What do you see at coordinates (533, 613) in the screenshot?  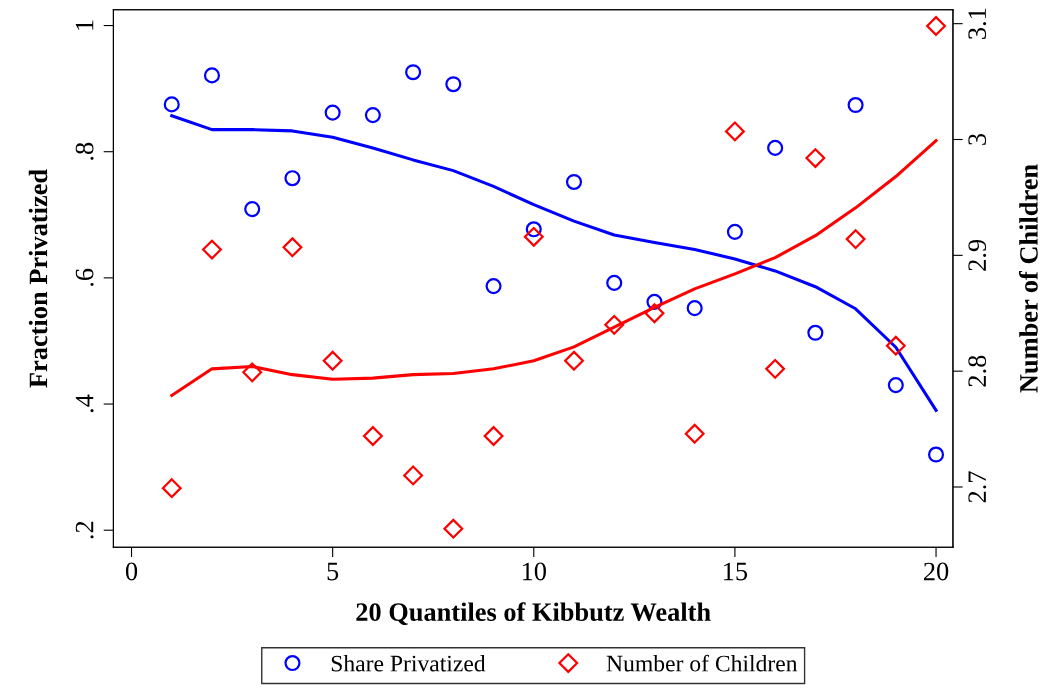 I see `x-axis-title: 20 Quantiles of Kibbutz Wealth` at bounding box center [533, 613].